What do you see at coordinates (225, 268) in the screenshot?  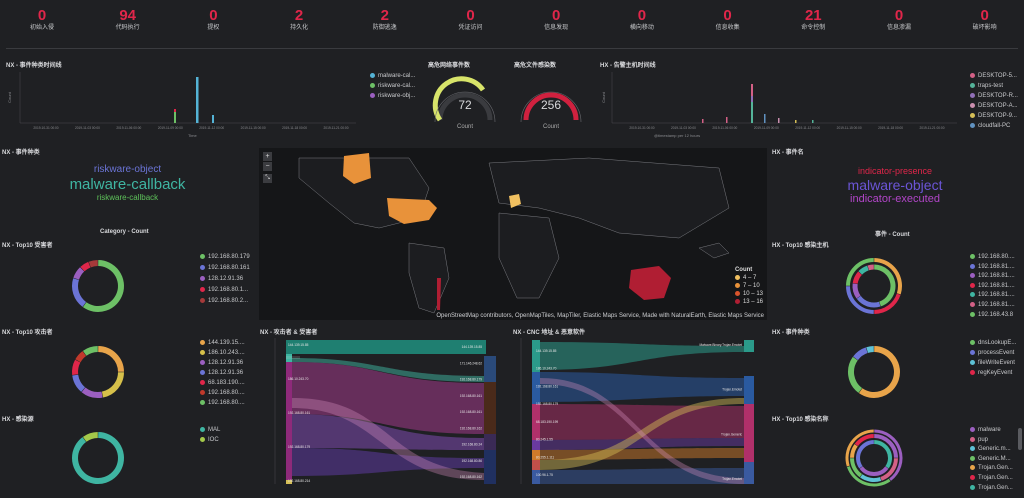 I see `legend-item: 192.168.80.161` at bounding box center [225, 268].